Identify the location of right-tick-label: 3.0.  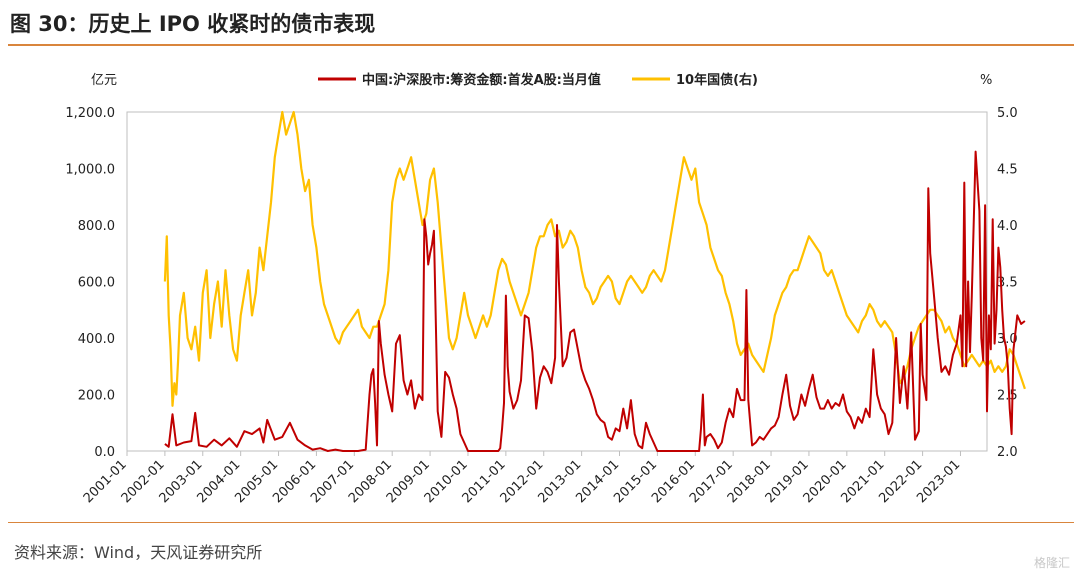
(1007, 339).